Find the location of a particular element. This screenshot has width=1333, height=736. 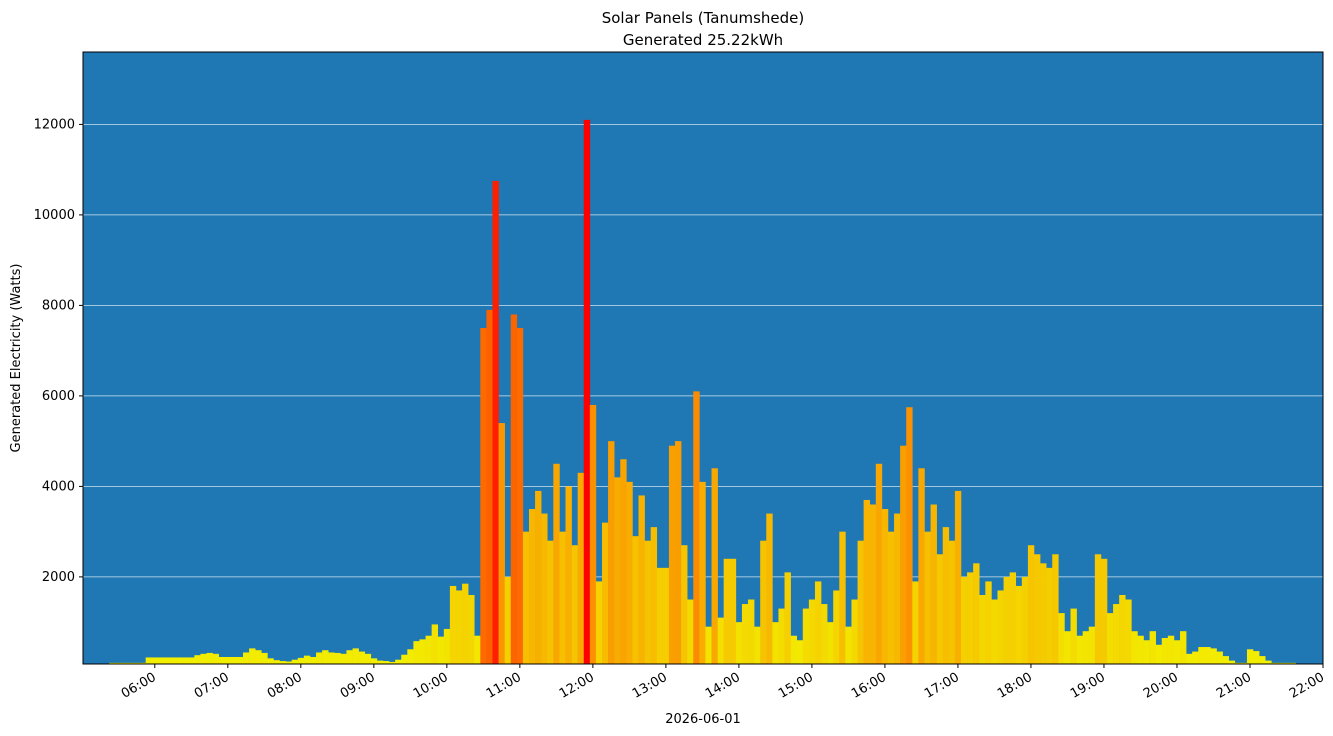

x-tick-label: 21:00 is located at coordinates (1234, 686).